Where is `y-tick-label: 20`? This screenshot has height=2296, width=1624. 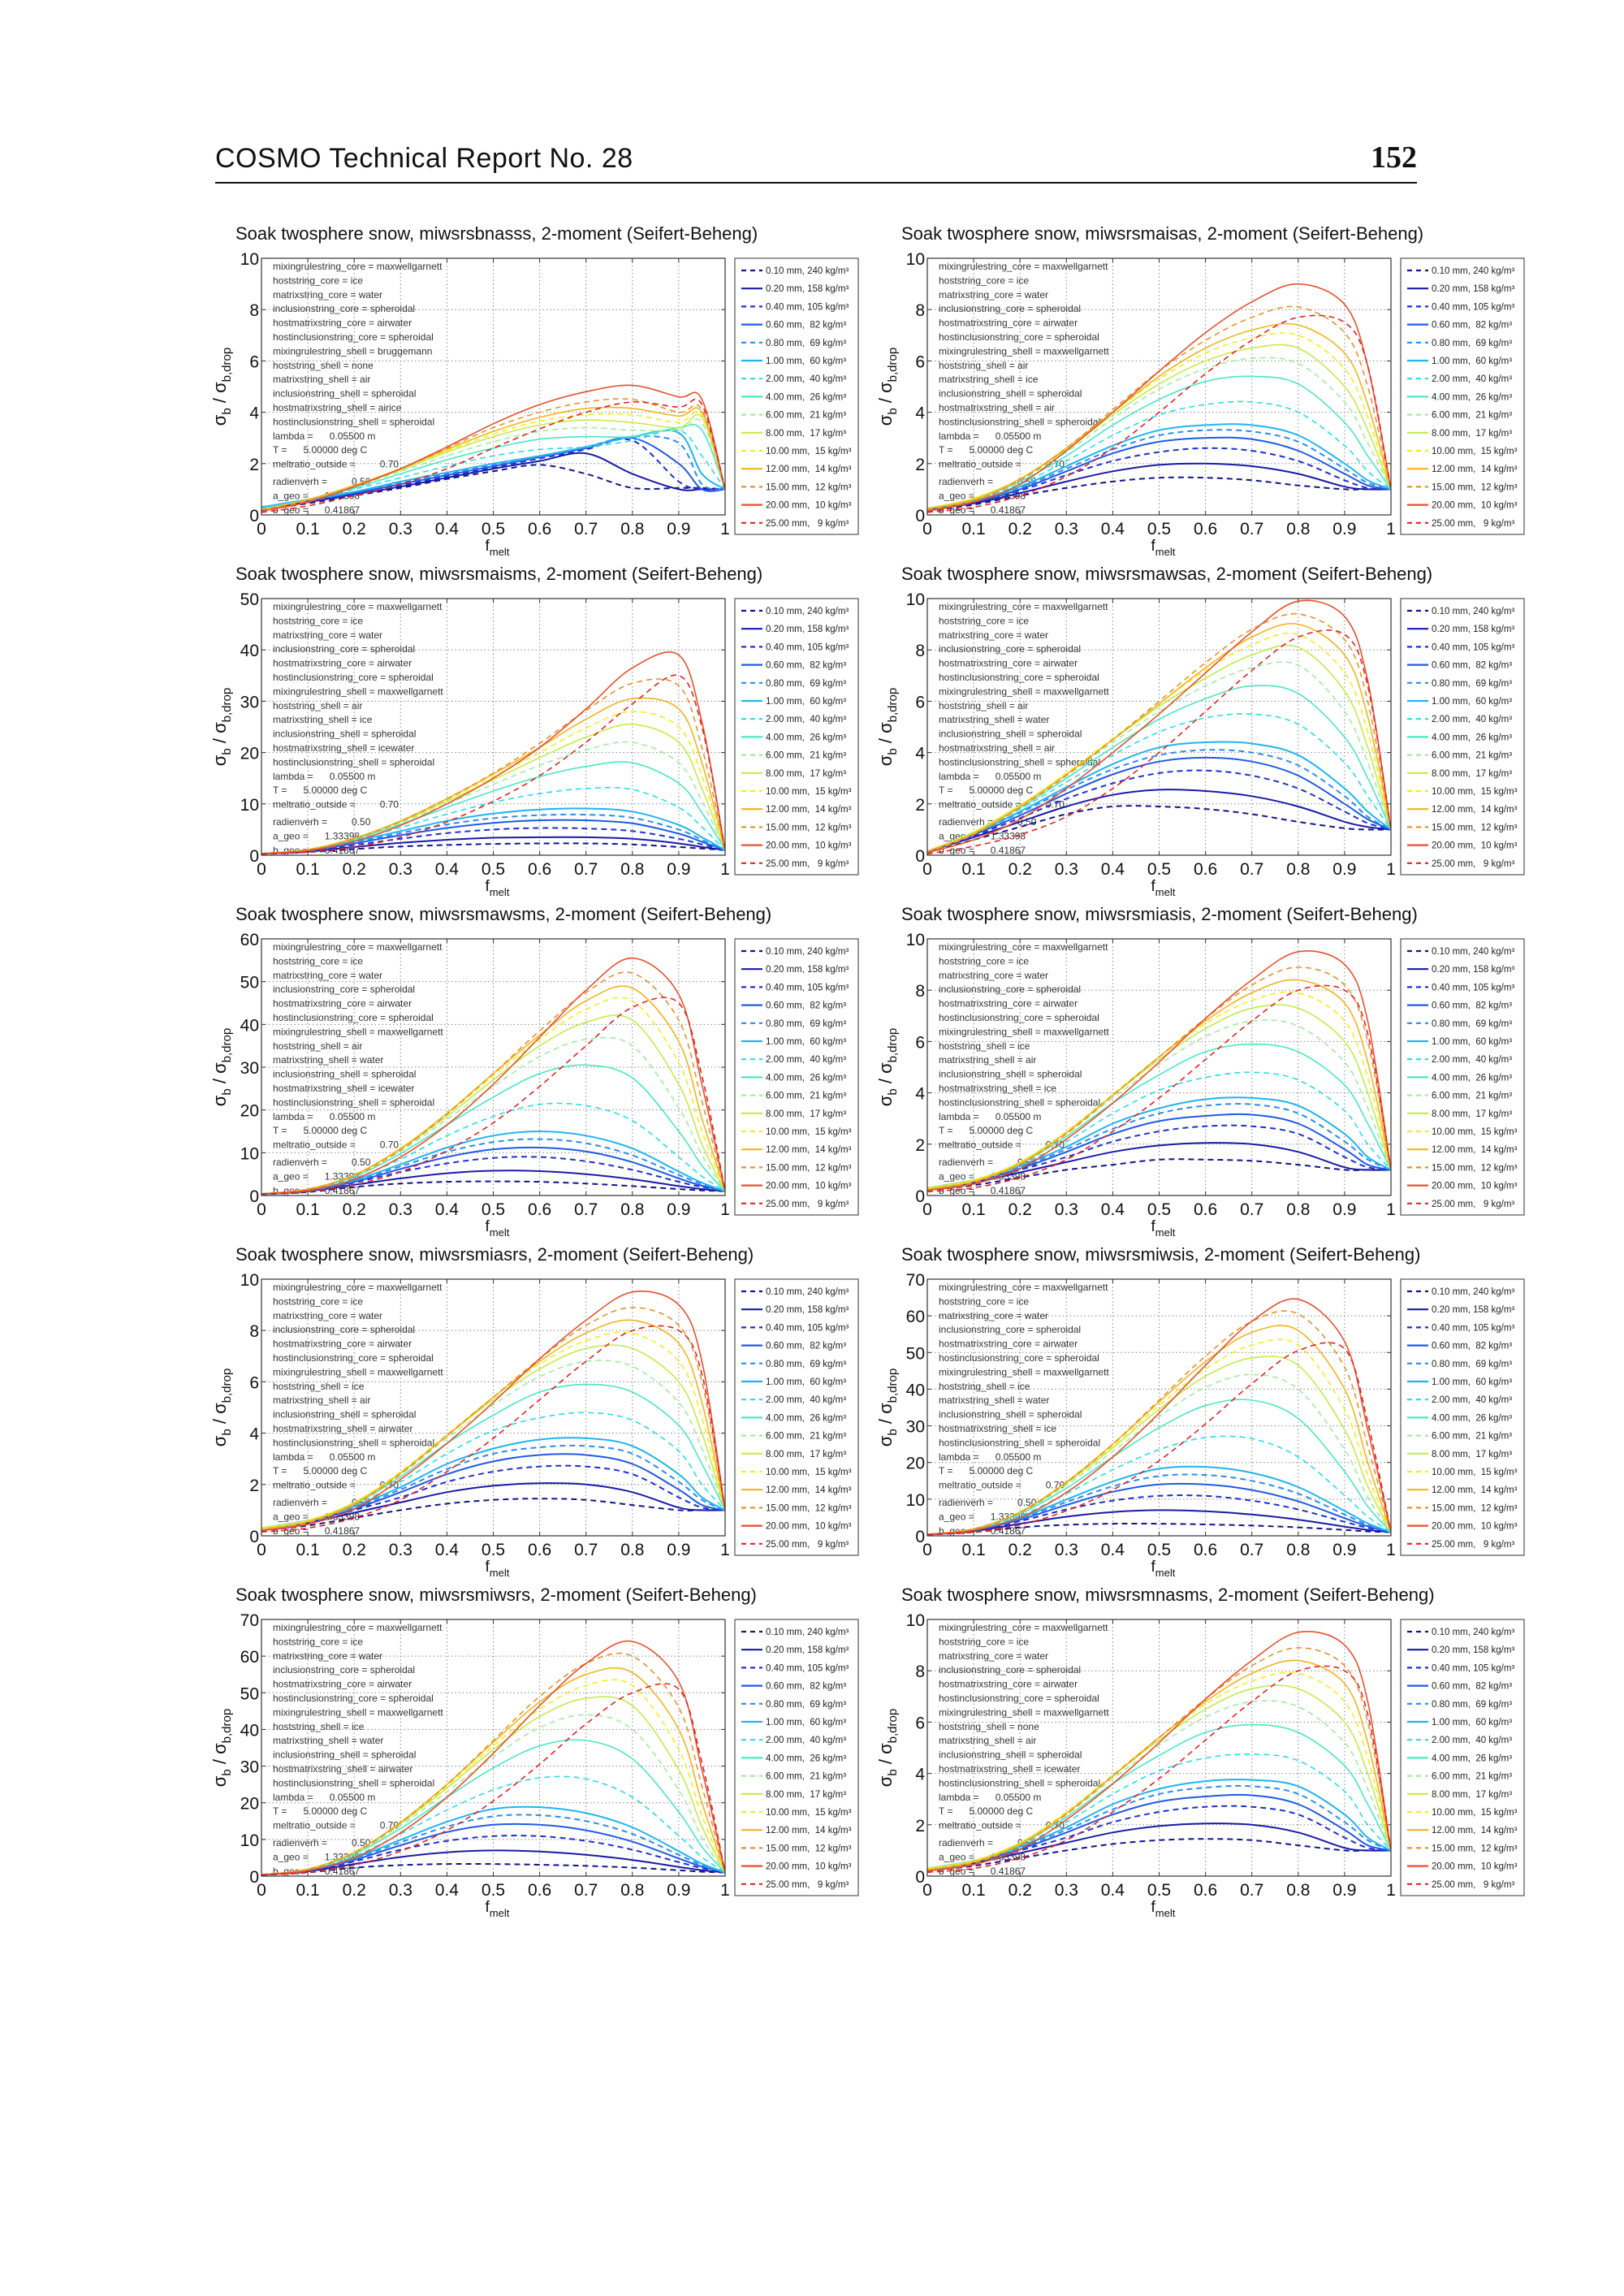
y-tick-label: 20 is located at coordinates (916, 1464).